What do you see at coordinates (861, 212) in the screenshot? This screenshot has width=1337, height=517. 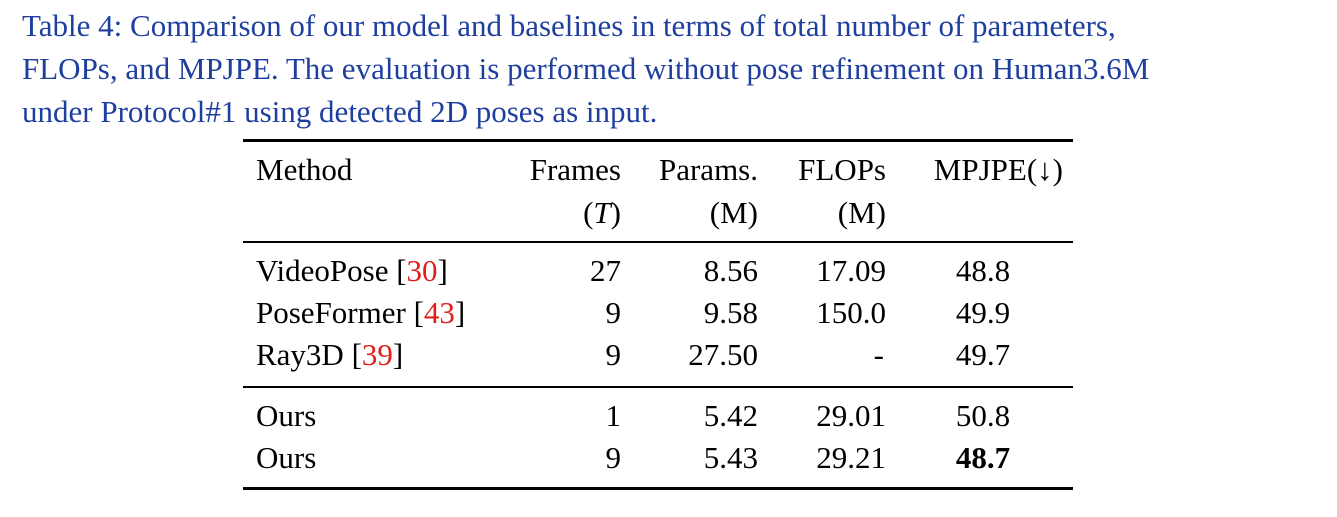 I see `header-flops-unit: (M)` at bounding box center [861, 212].